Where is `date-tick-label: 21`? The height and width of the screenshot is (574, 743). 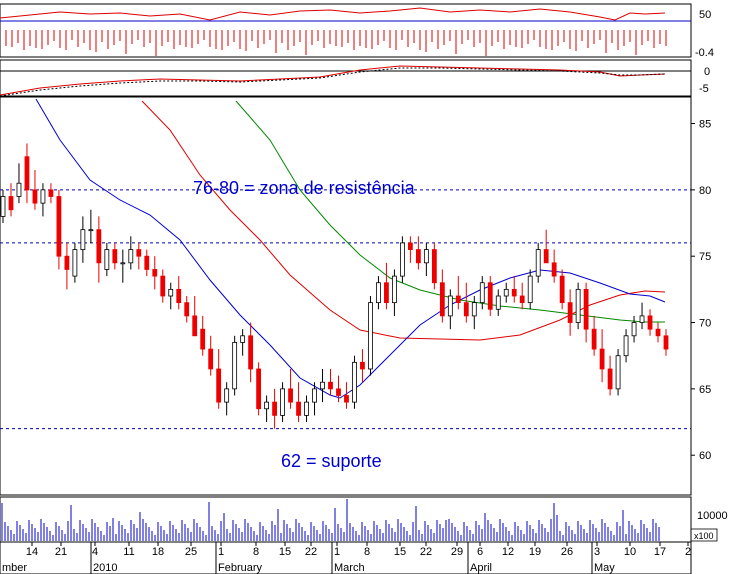 date-tick-label: 21 is located at coordinates (61, 552).